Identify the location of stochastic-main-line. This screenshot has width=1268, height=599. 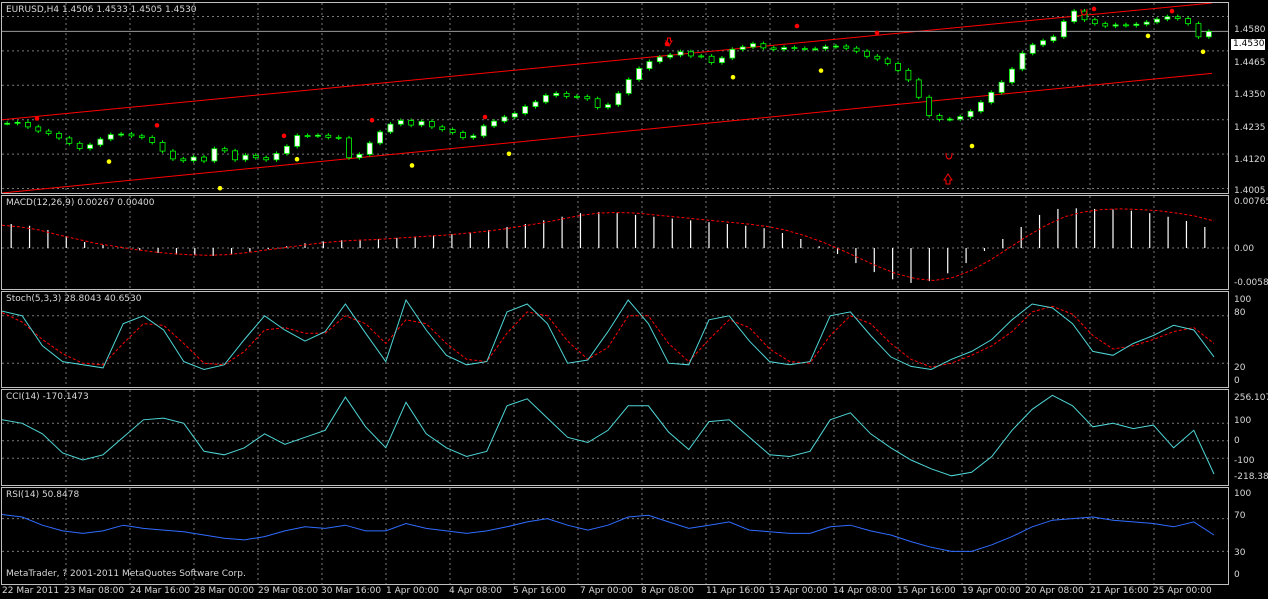
(608, 334).